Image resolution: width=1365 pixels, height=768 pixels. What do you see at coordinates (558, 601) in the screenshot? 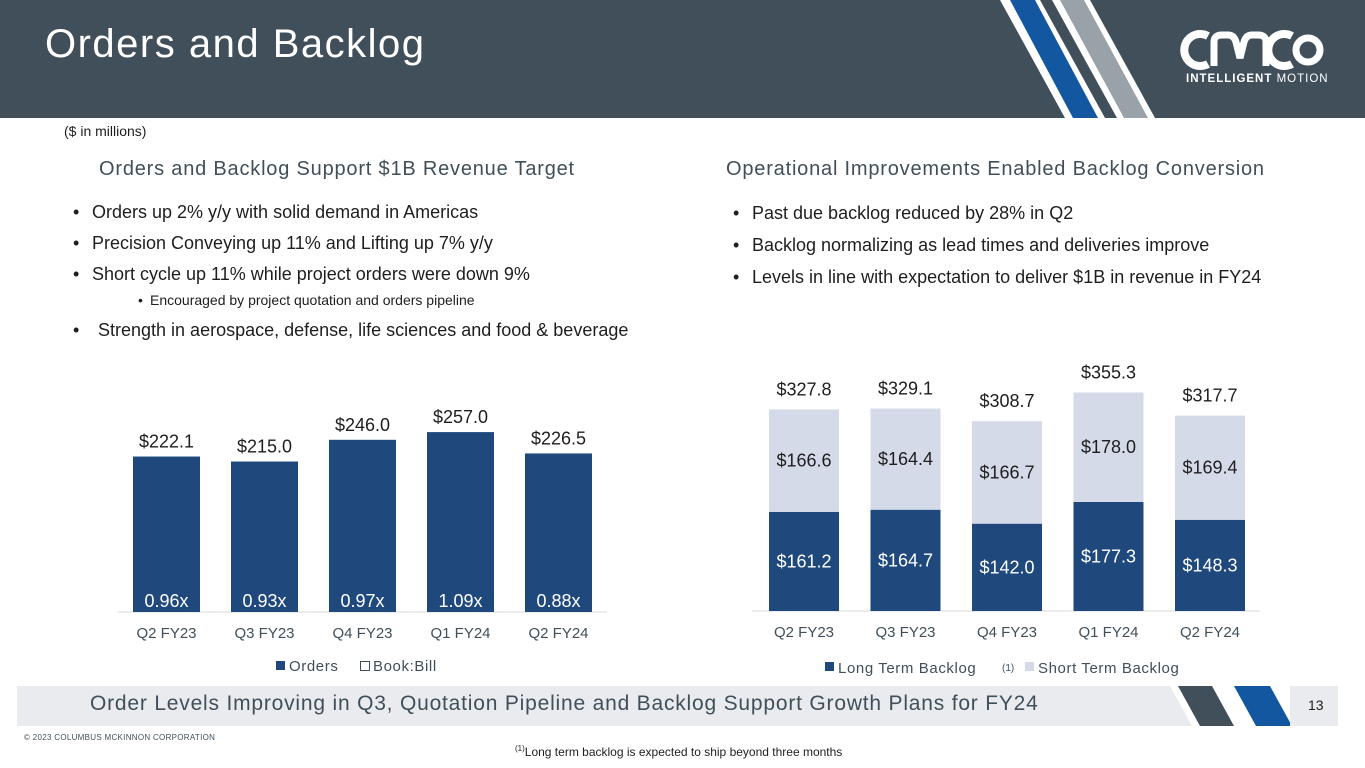
I see `book-bill-label: 0.88x` at bounding box center [558, 601].